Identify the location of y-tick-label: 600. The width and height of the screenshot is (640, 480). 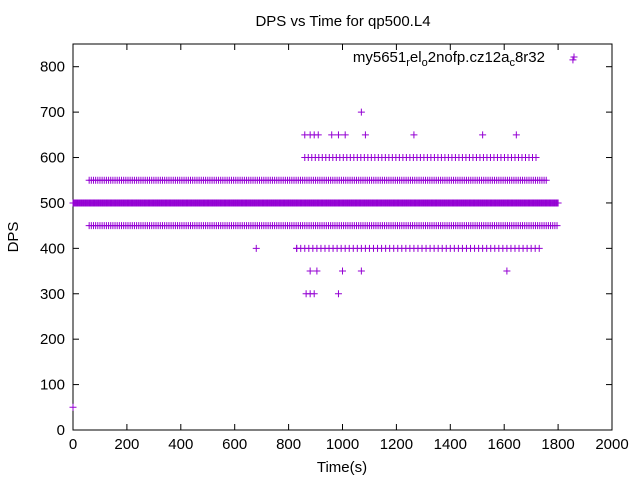
(52, 158).